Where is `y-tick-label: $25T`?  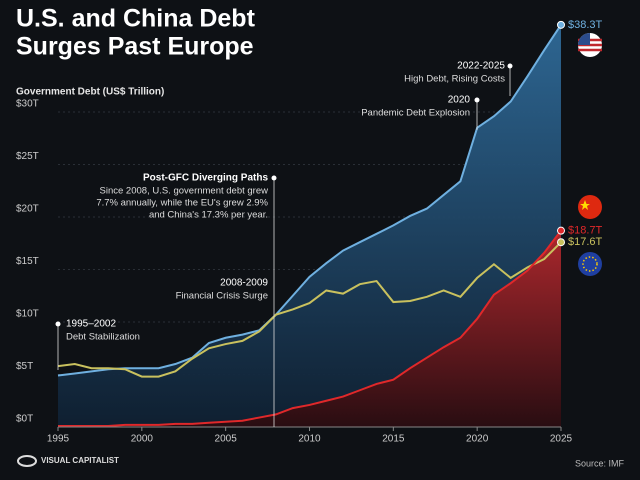 y-tick-label: $25T is located at coordinates (27, 156).